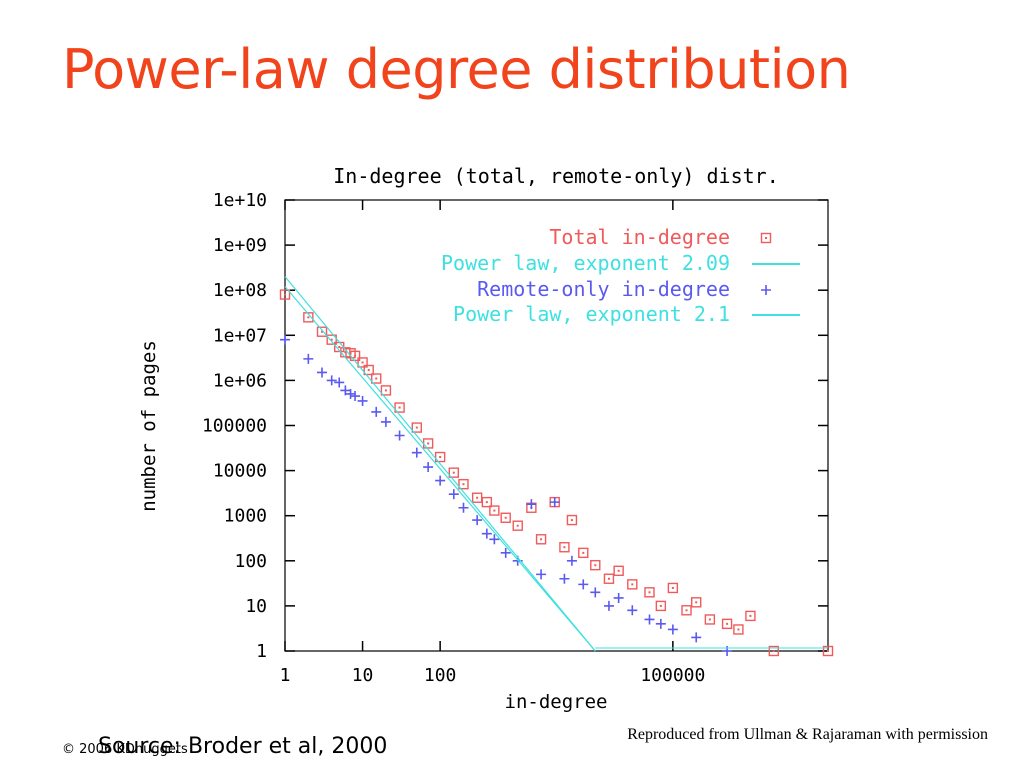  I want to click on y-tick-label: 1e+10, so click(240, 200).